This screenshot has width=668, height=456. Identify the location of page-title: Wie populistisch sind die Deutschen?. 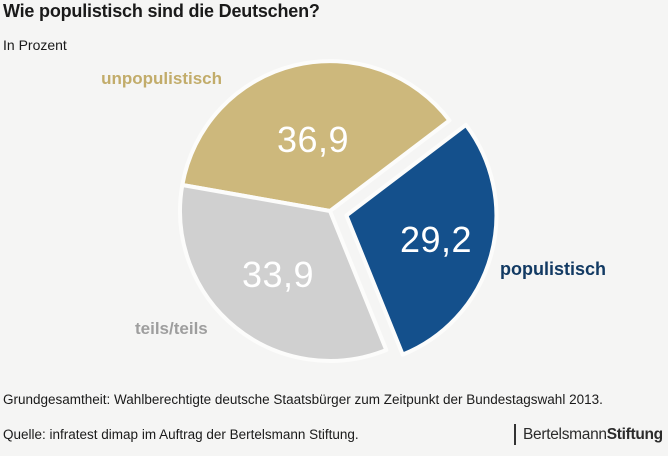
(161, 11).